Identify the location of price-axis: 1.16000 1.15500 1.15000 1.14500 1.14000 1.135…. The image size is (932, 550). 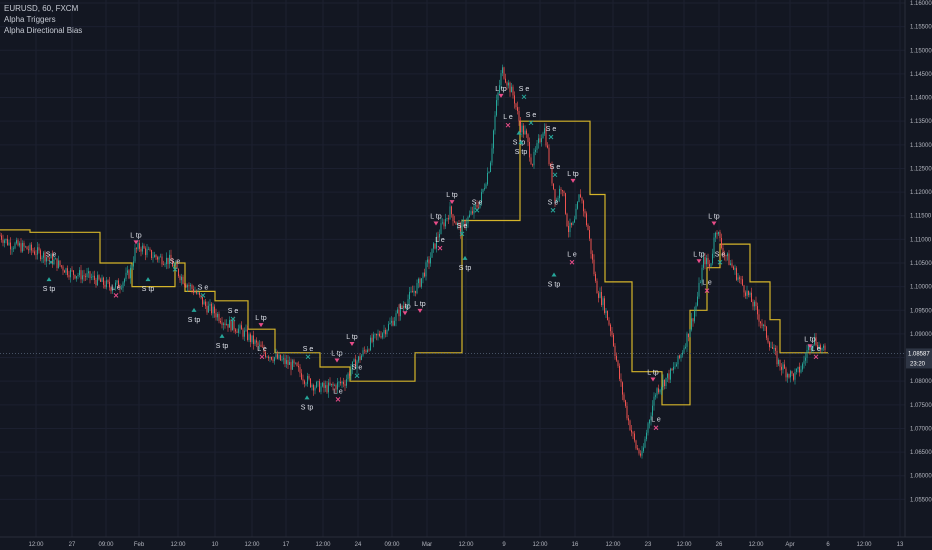
(918, 268).